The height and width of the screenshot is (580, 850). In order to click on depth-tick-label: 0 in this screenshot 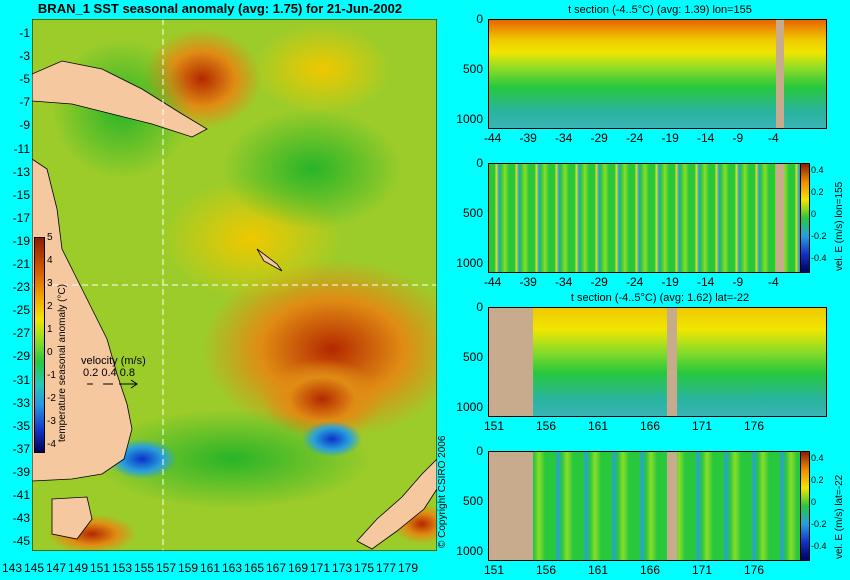, I will do `click(479, 163)`.